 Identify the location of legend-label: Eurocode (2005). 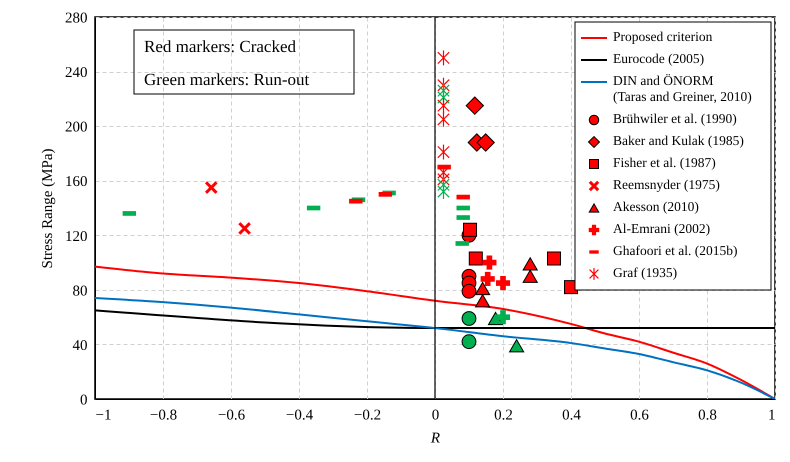
(658, 58).